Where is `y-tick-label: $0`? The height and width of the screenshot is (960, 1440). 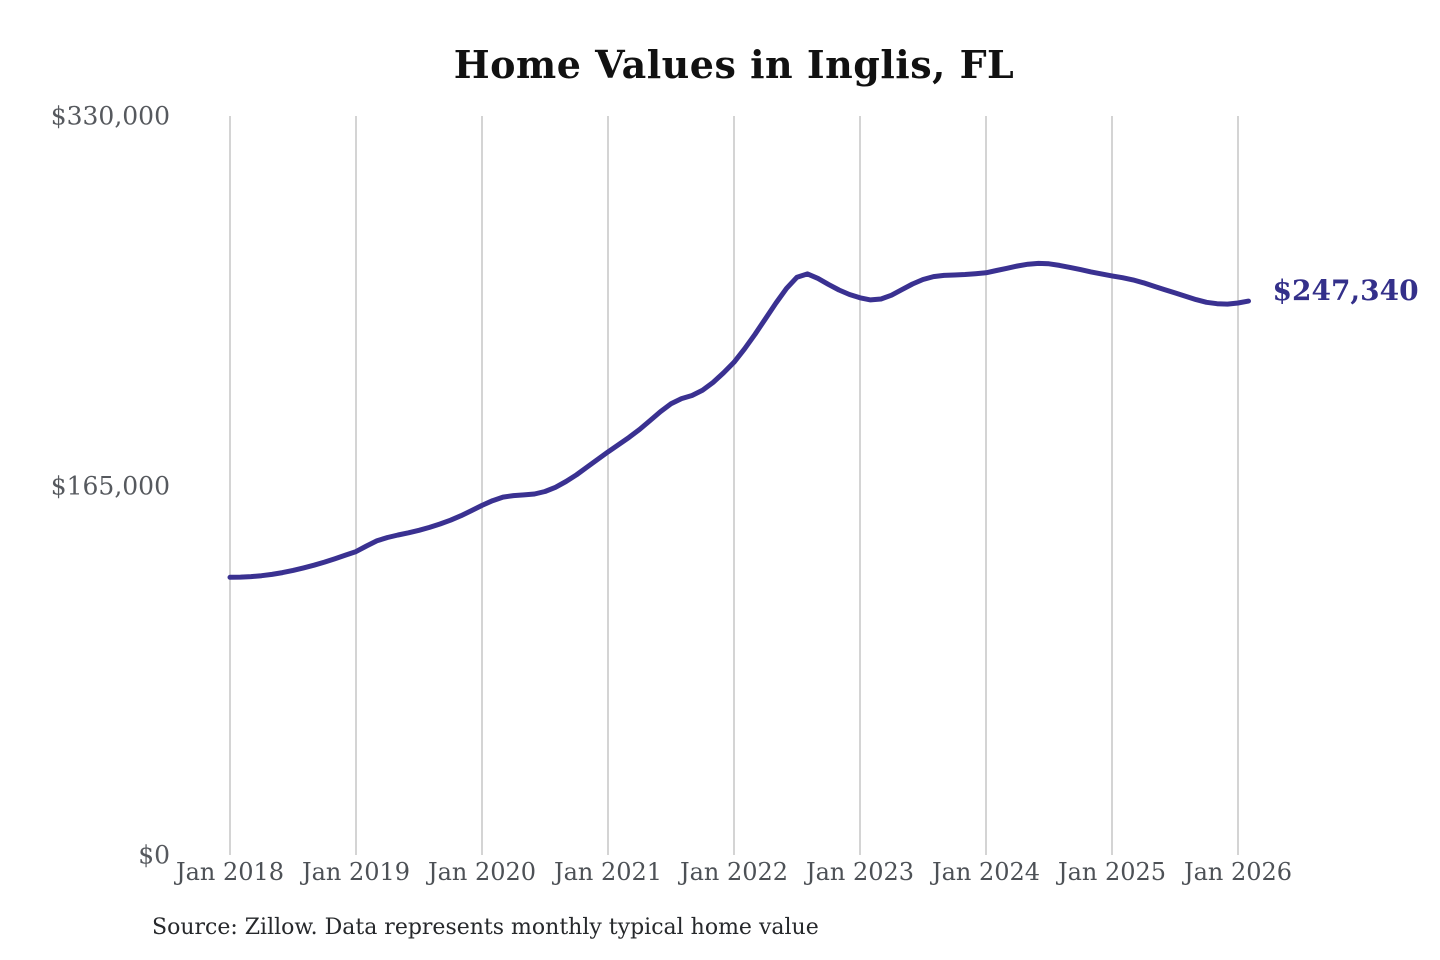
y-tick-label: $0 is located at coordinates (154, 855).